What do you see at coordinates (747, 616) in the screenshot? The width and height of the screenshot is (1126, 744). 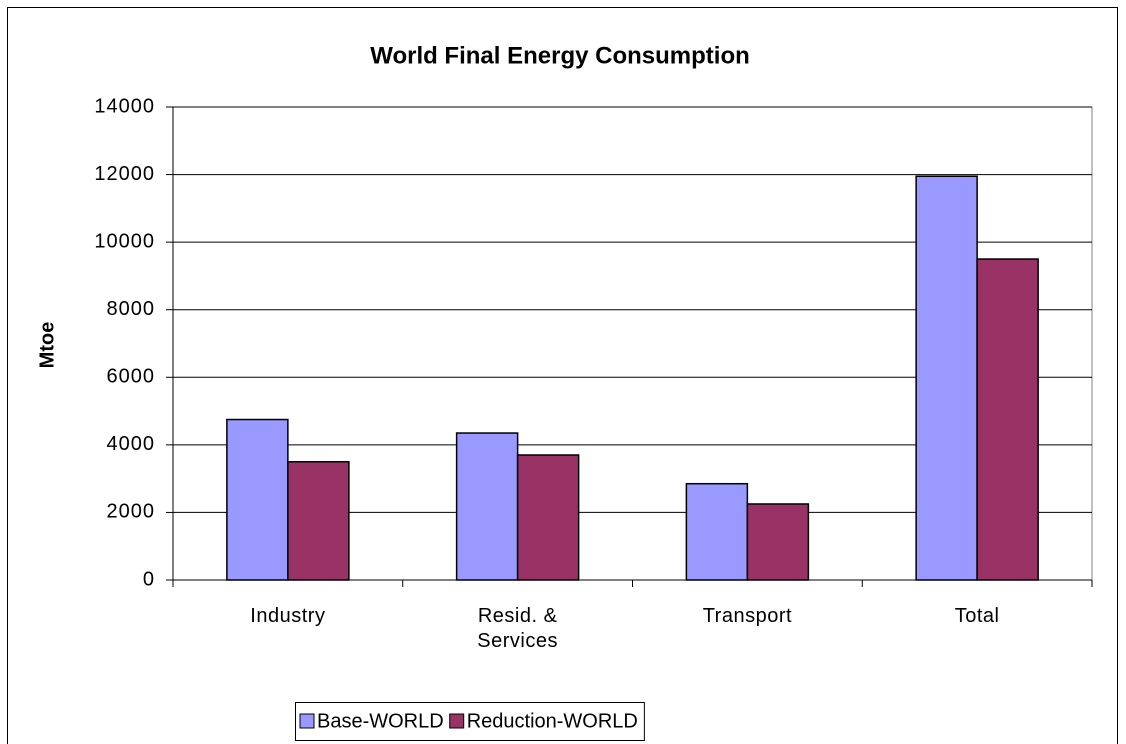 I see `x-tick-label: Transport` at bounding box center [747, 616].